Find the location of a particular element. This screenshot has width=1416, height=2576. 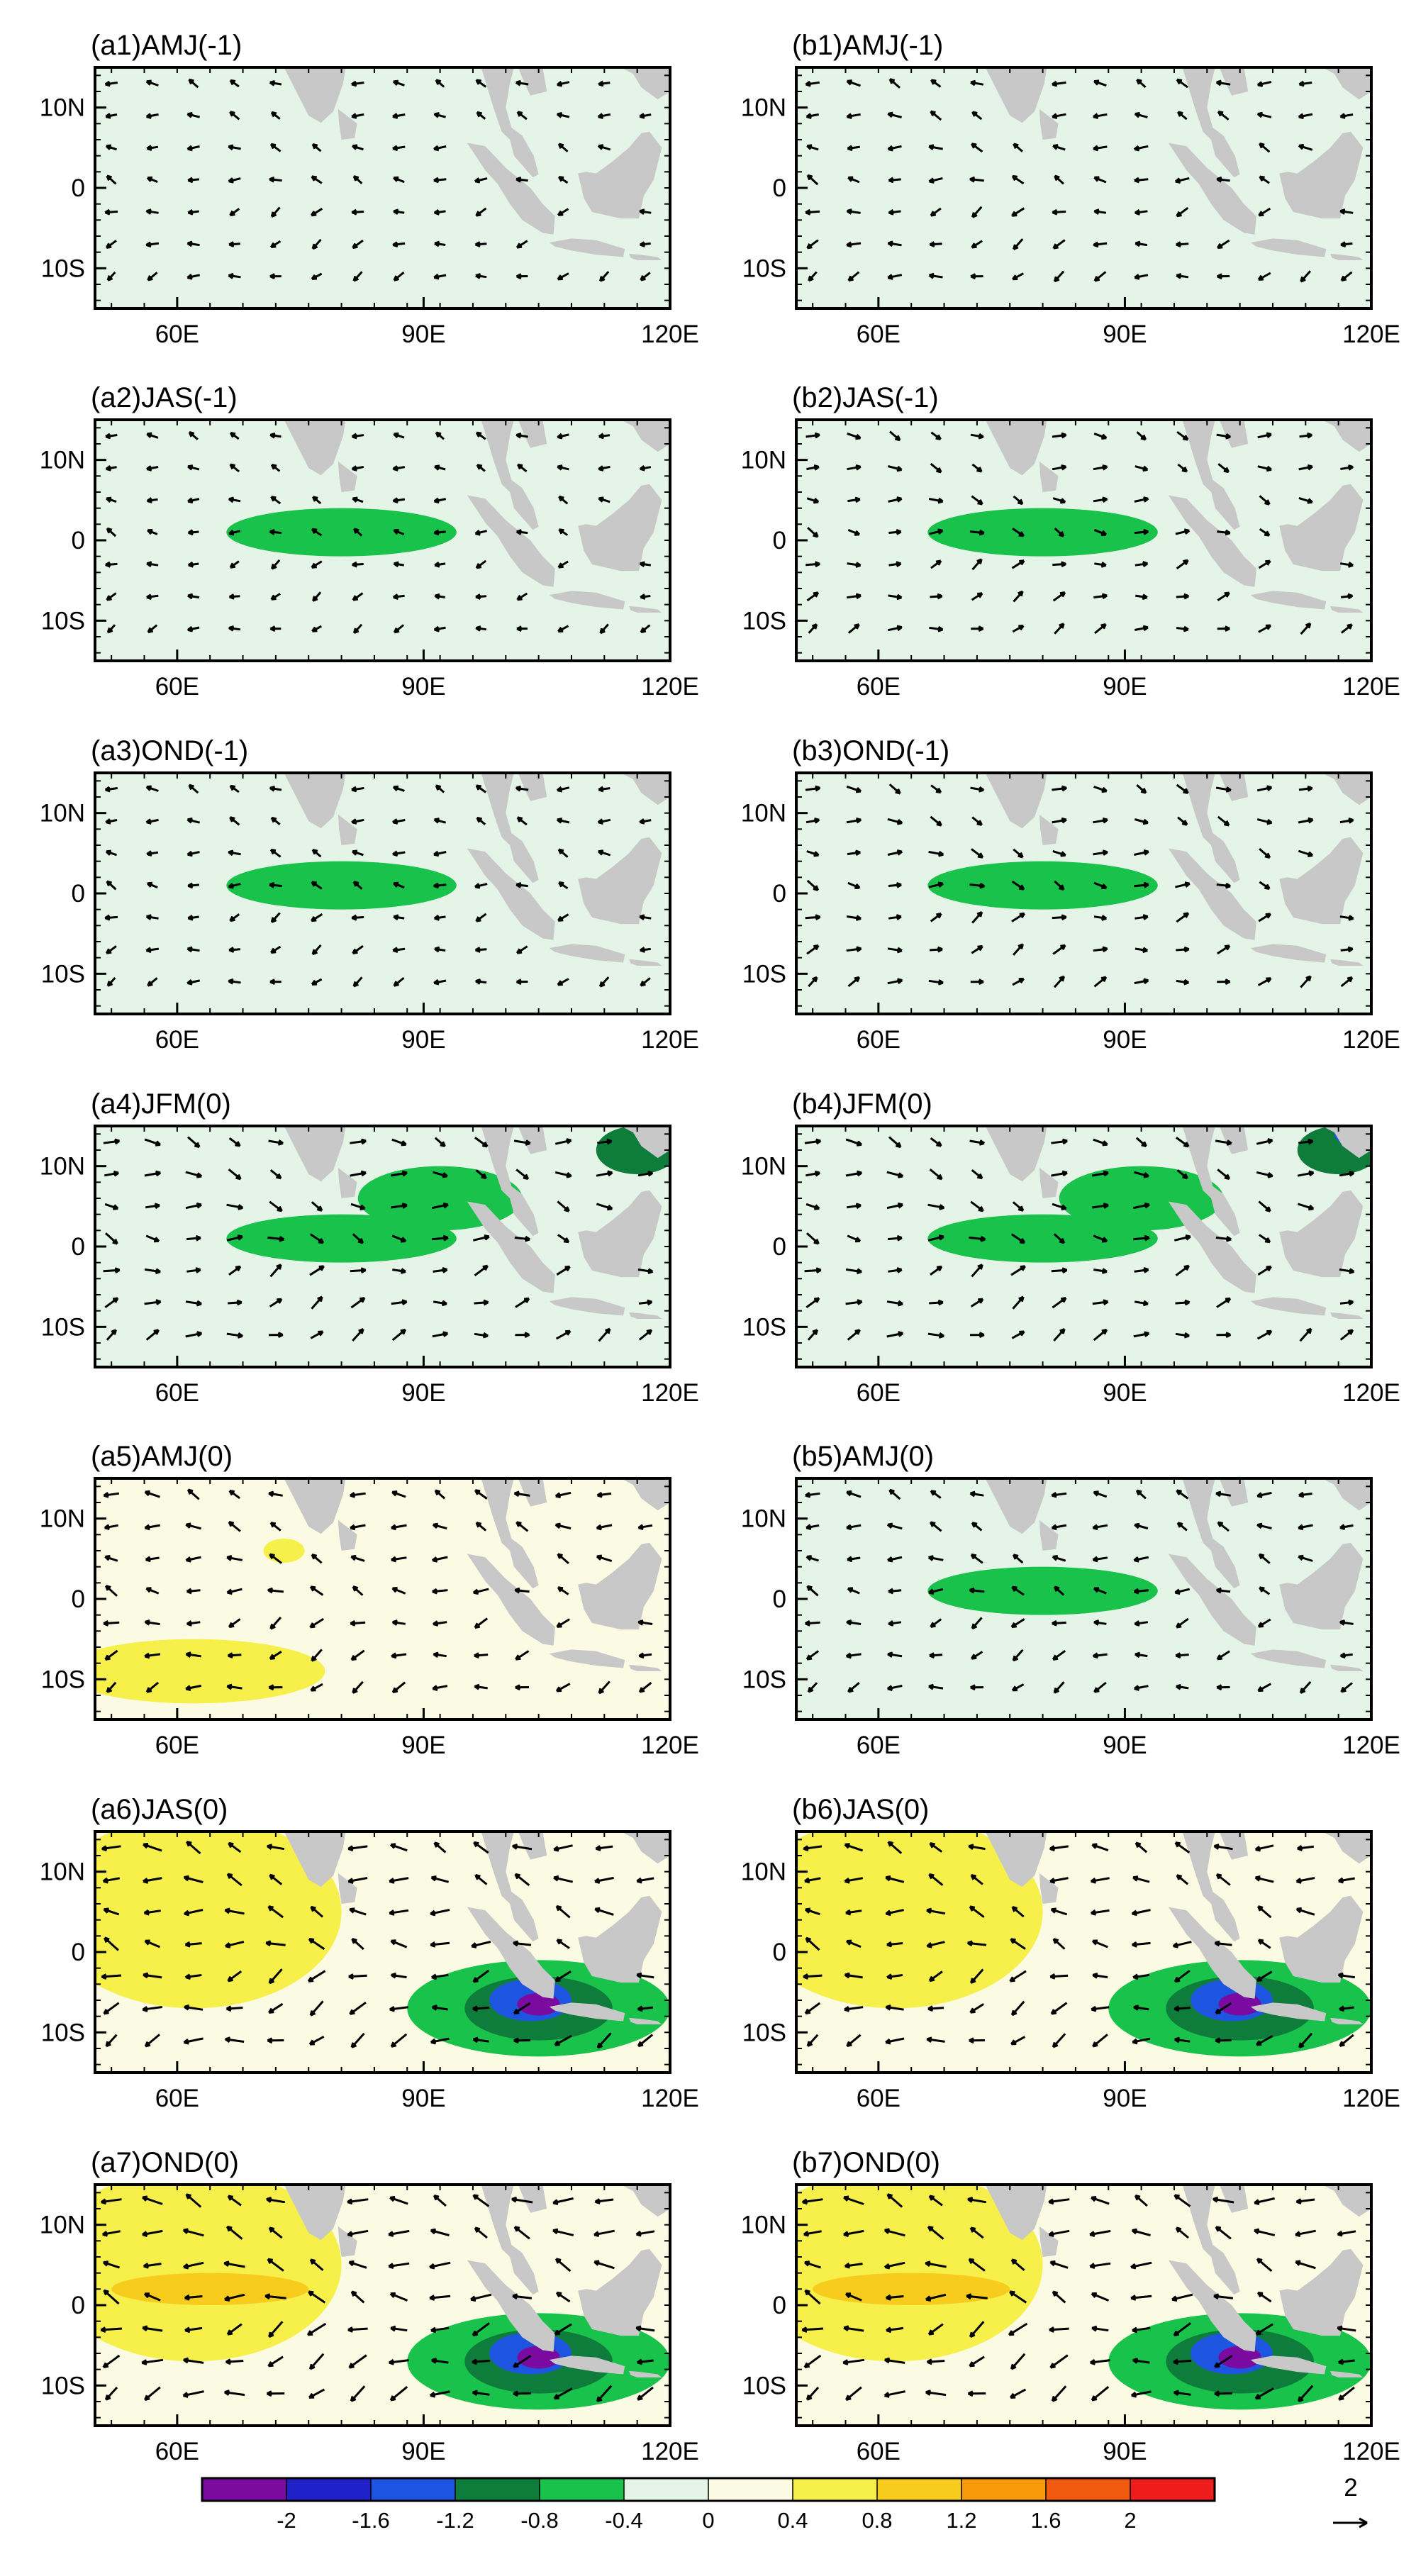

colorbar-label: -1.2 is located at coordinates (455, 2520).